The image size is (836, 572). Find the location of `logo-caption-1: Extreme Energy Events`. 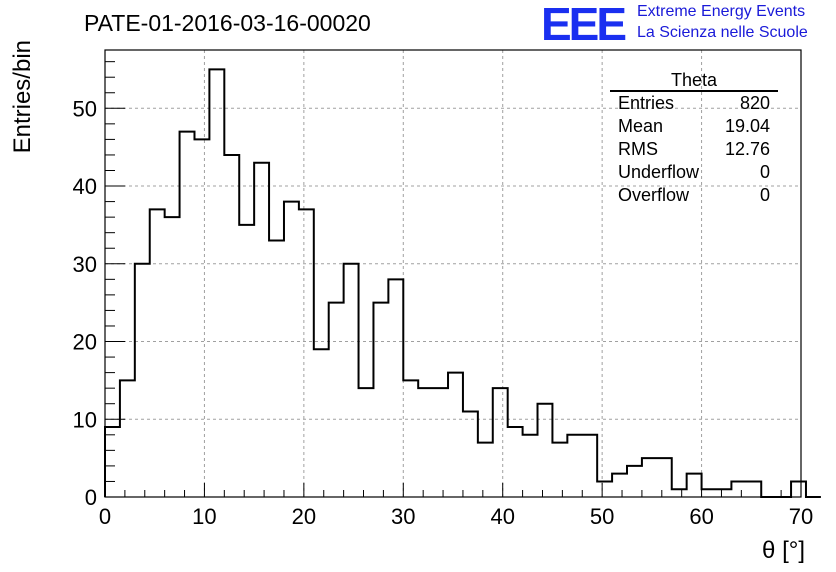

logo-caption-1: Extreme Energy Events is located at coordinates (721, 11).